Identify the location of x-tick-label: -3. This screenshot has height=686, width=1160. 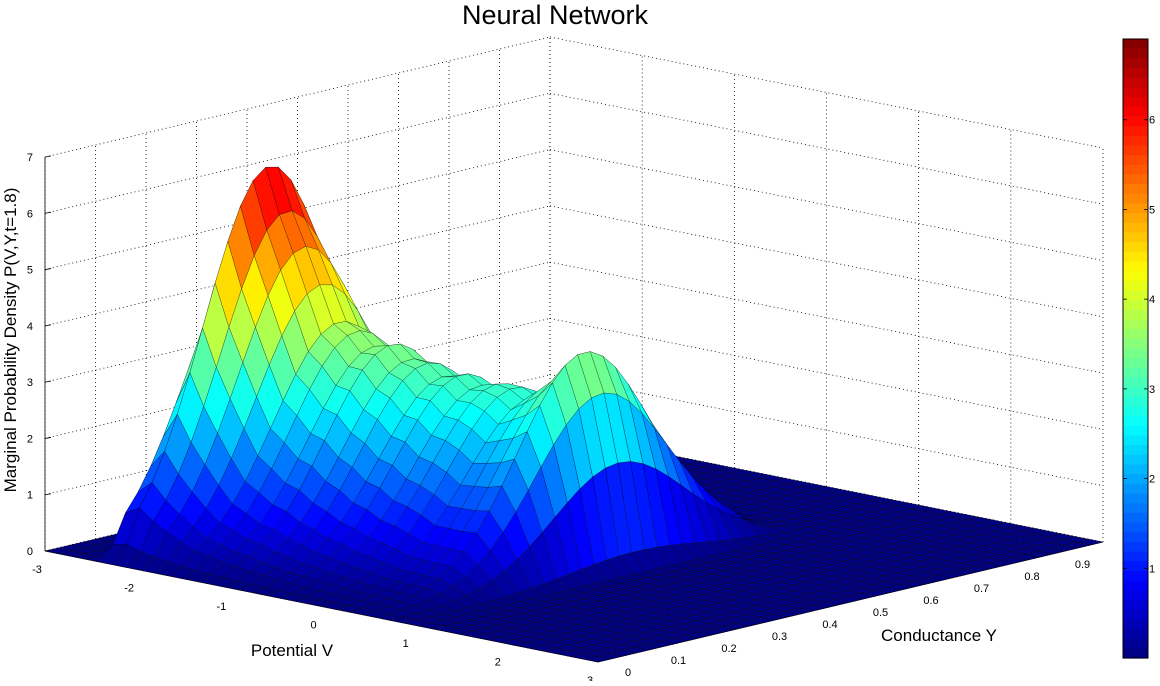
(37, 570).